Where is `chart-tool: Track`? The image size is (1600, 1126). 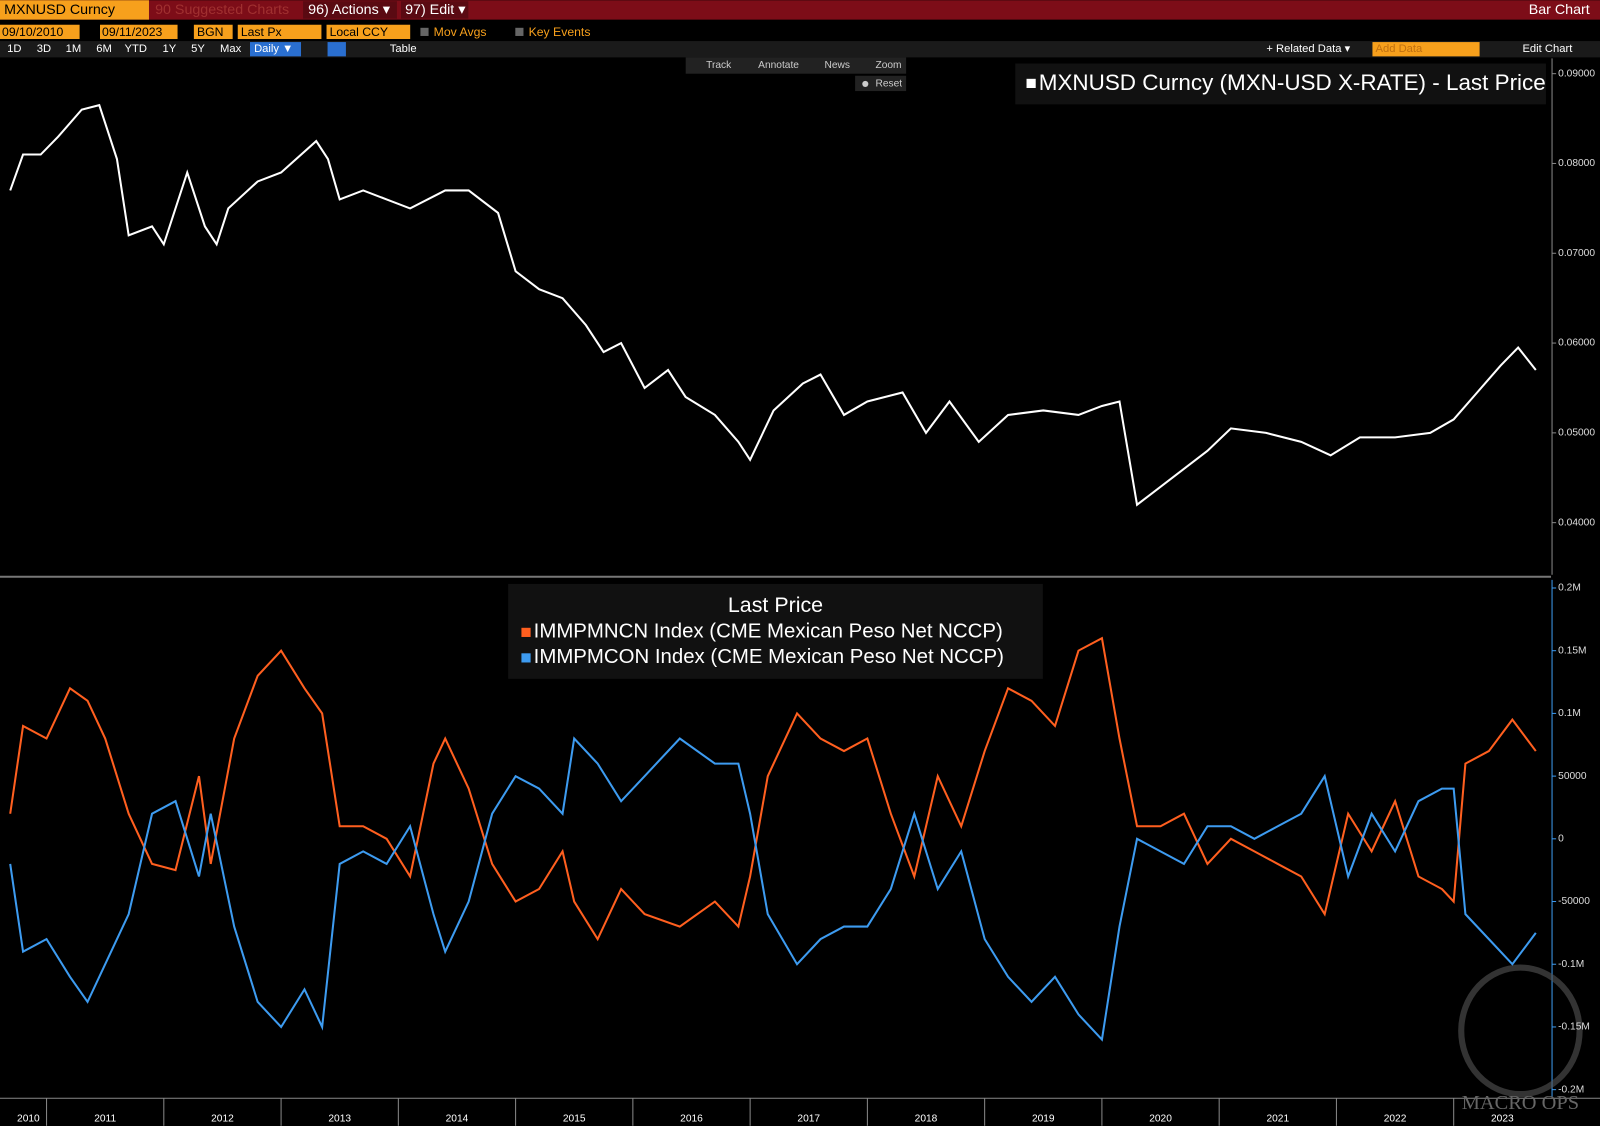
chart-tool: Track is located at coordinates (719, 65).